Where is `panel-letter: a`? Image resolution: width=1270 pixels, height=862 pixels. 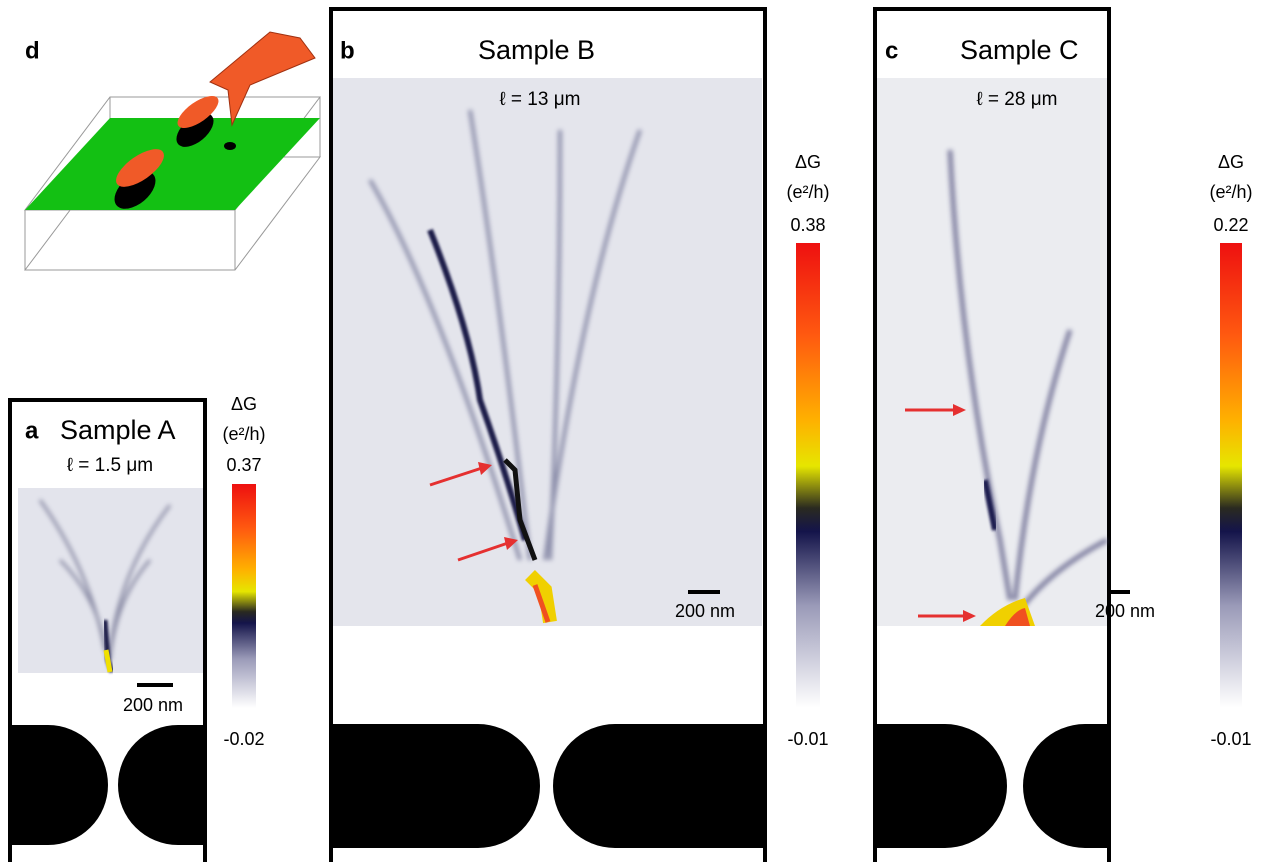 panel-letter: a is located at coordinates (32, 430).